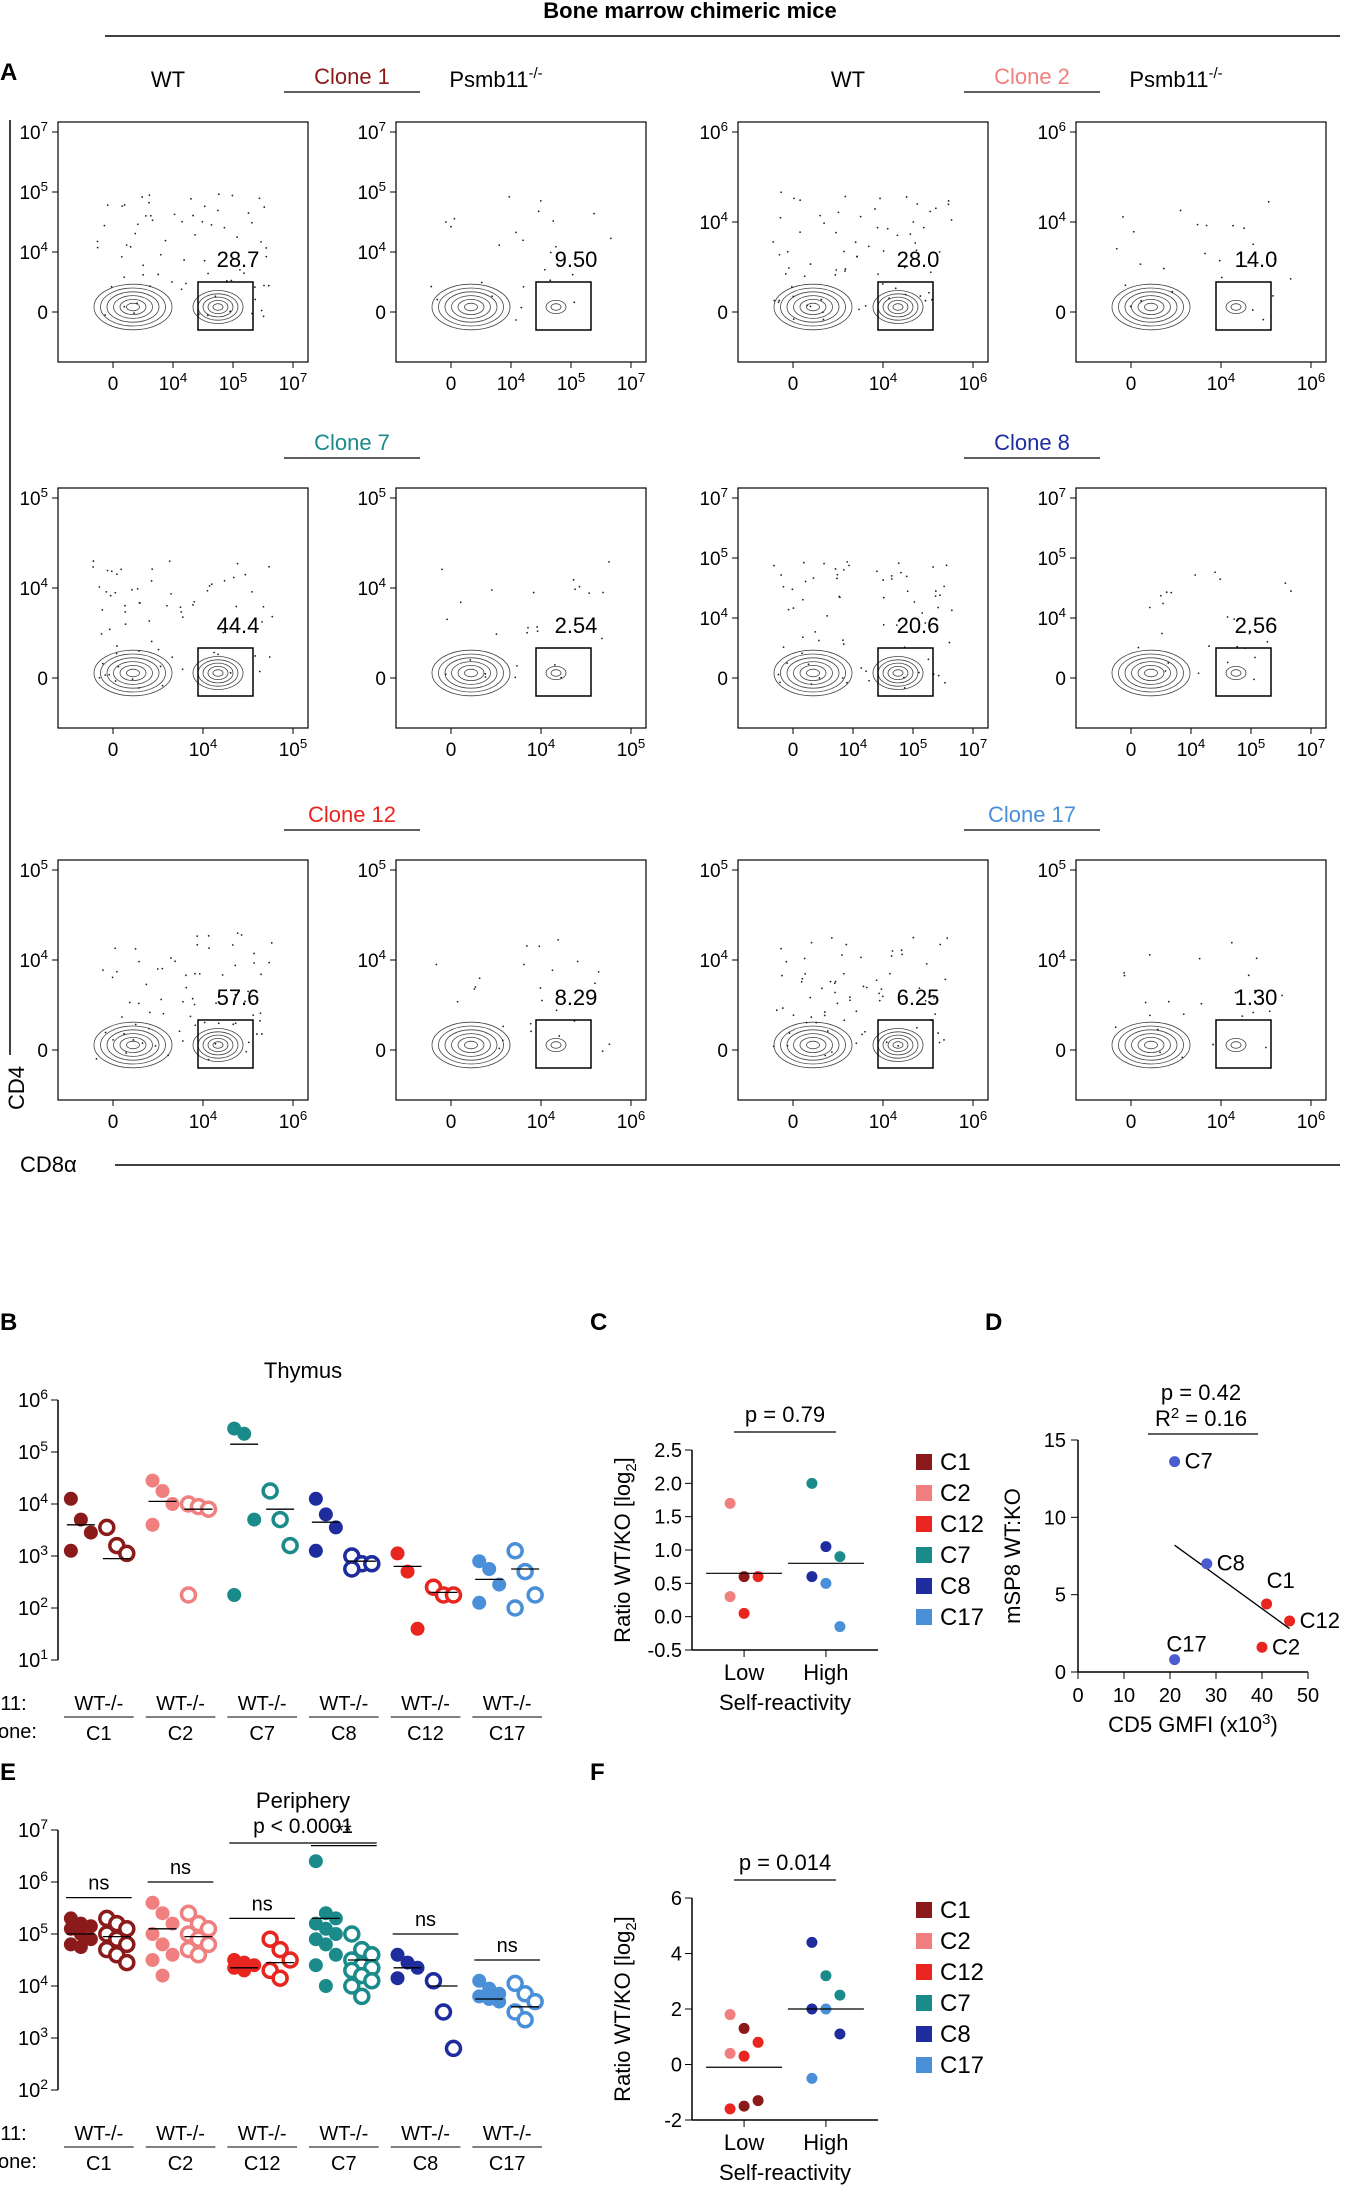 The image size is (1351, 2186). I want to click on legend-swatch, so click(924, 1493).